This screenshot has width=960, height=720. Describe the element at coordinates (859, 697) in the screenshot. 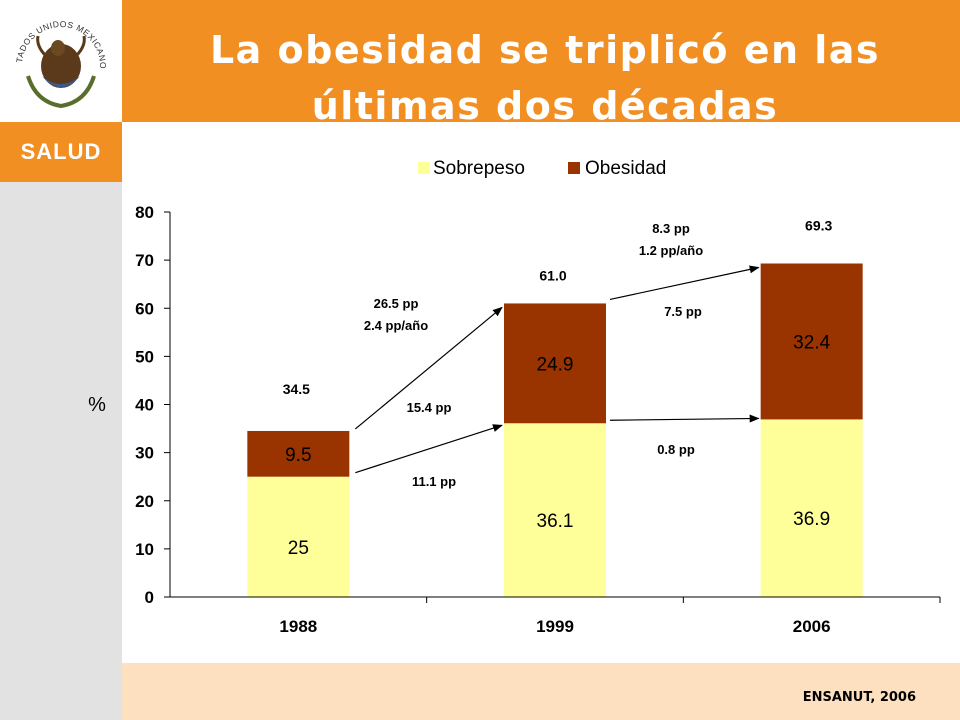

I see `source-citation: ENSANUT, 2006` at that location.